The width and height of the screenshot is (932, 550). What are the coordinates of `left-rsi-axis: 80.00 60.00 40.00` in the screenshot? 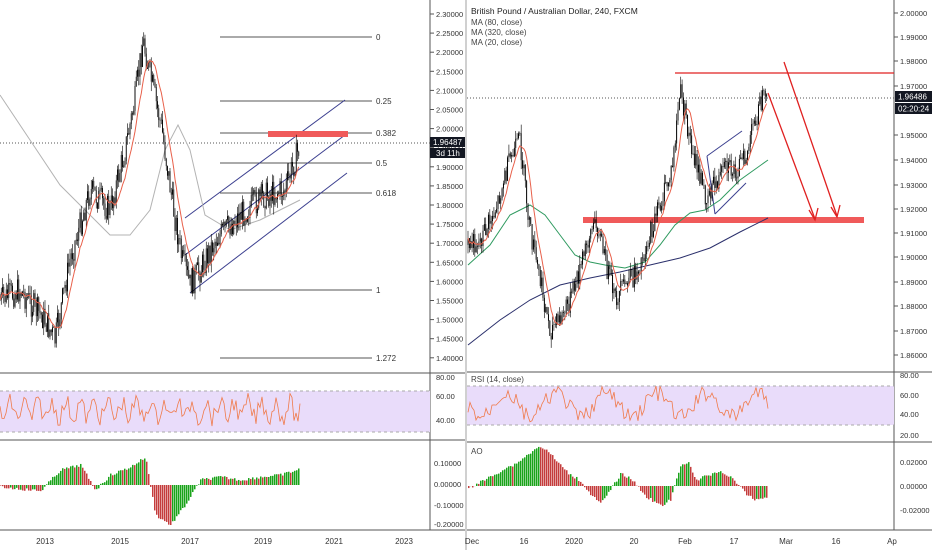 It's located at (445, 399).